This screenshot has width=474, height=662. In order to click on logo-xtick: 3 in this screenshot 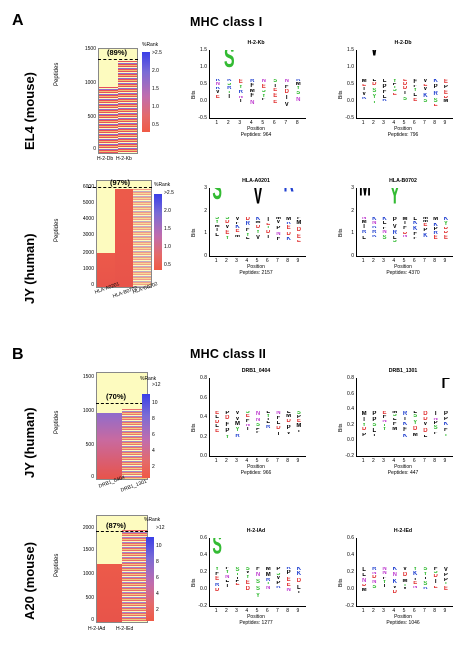, I will do `click(383, 261)`.